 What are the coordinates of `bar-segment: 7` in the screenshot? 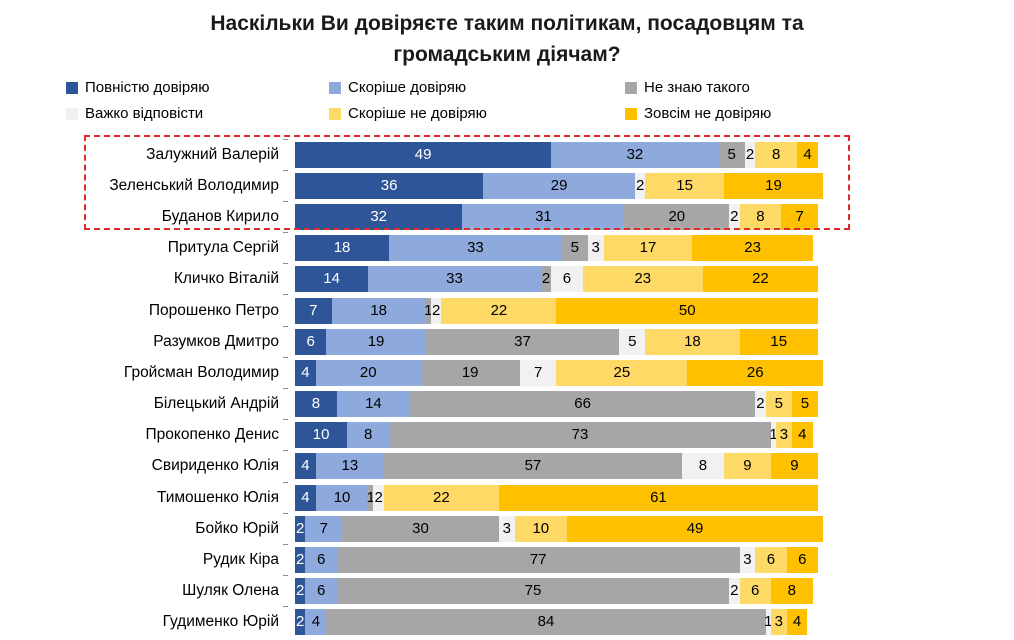 It's located at (313, 310).